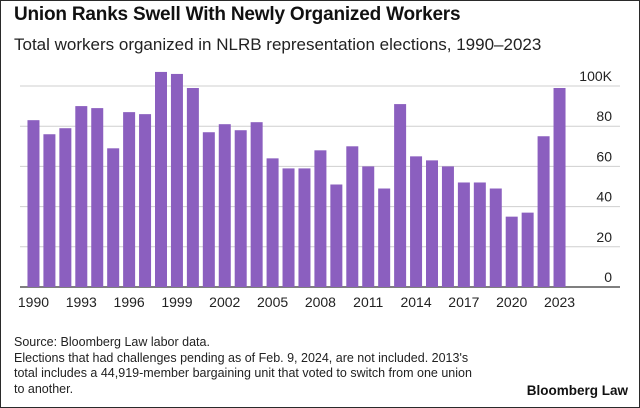 The width and height of the screenshot is (640, 408). I want to click on bar-2002, so click(224, 205).